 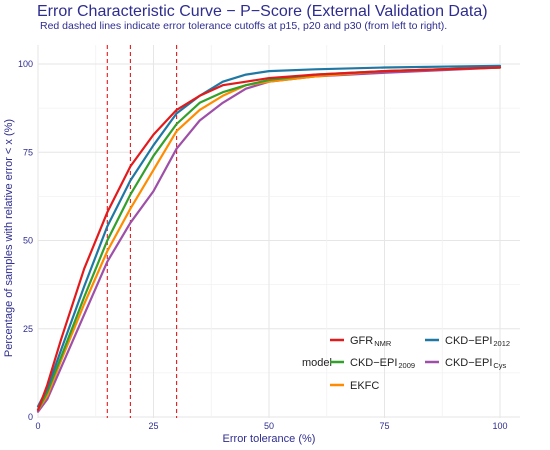 What do you see at coordinates (269, 426) in the screenshot?
I see `x-tick-label: 50` at bounding box center [269, 426].